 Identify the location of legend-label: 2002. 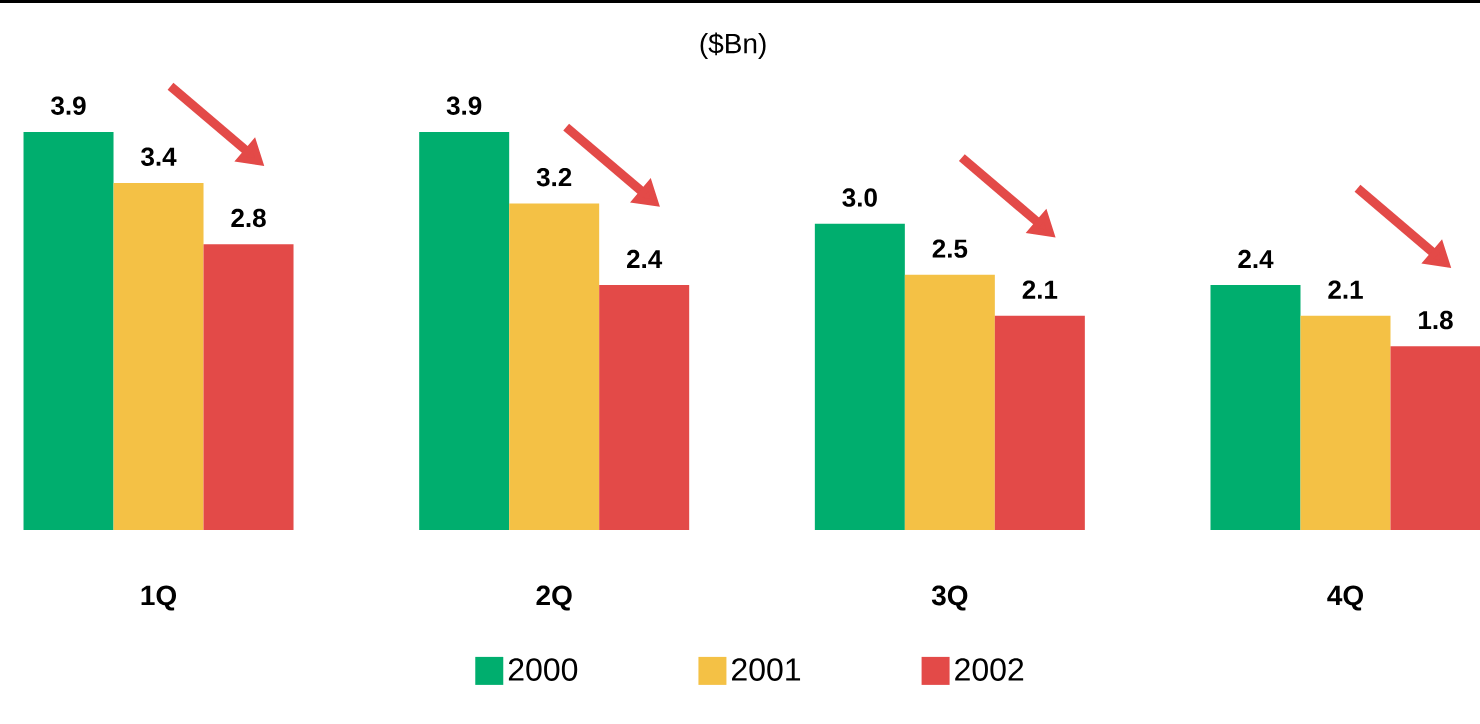
(989, 669).